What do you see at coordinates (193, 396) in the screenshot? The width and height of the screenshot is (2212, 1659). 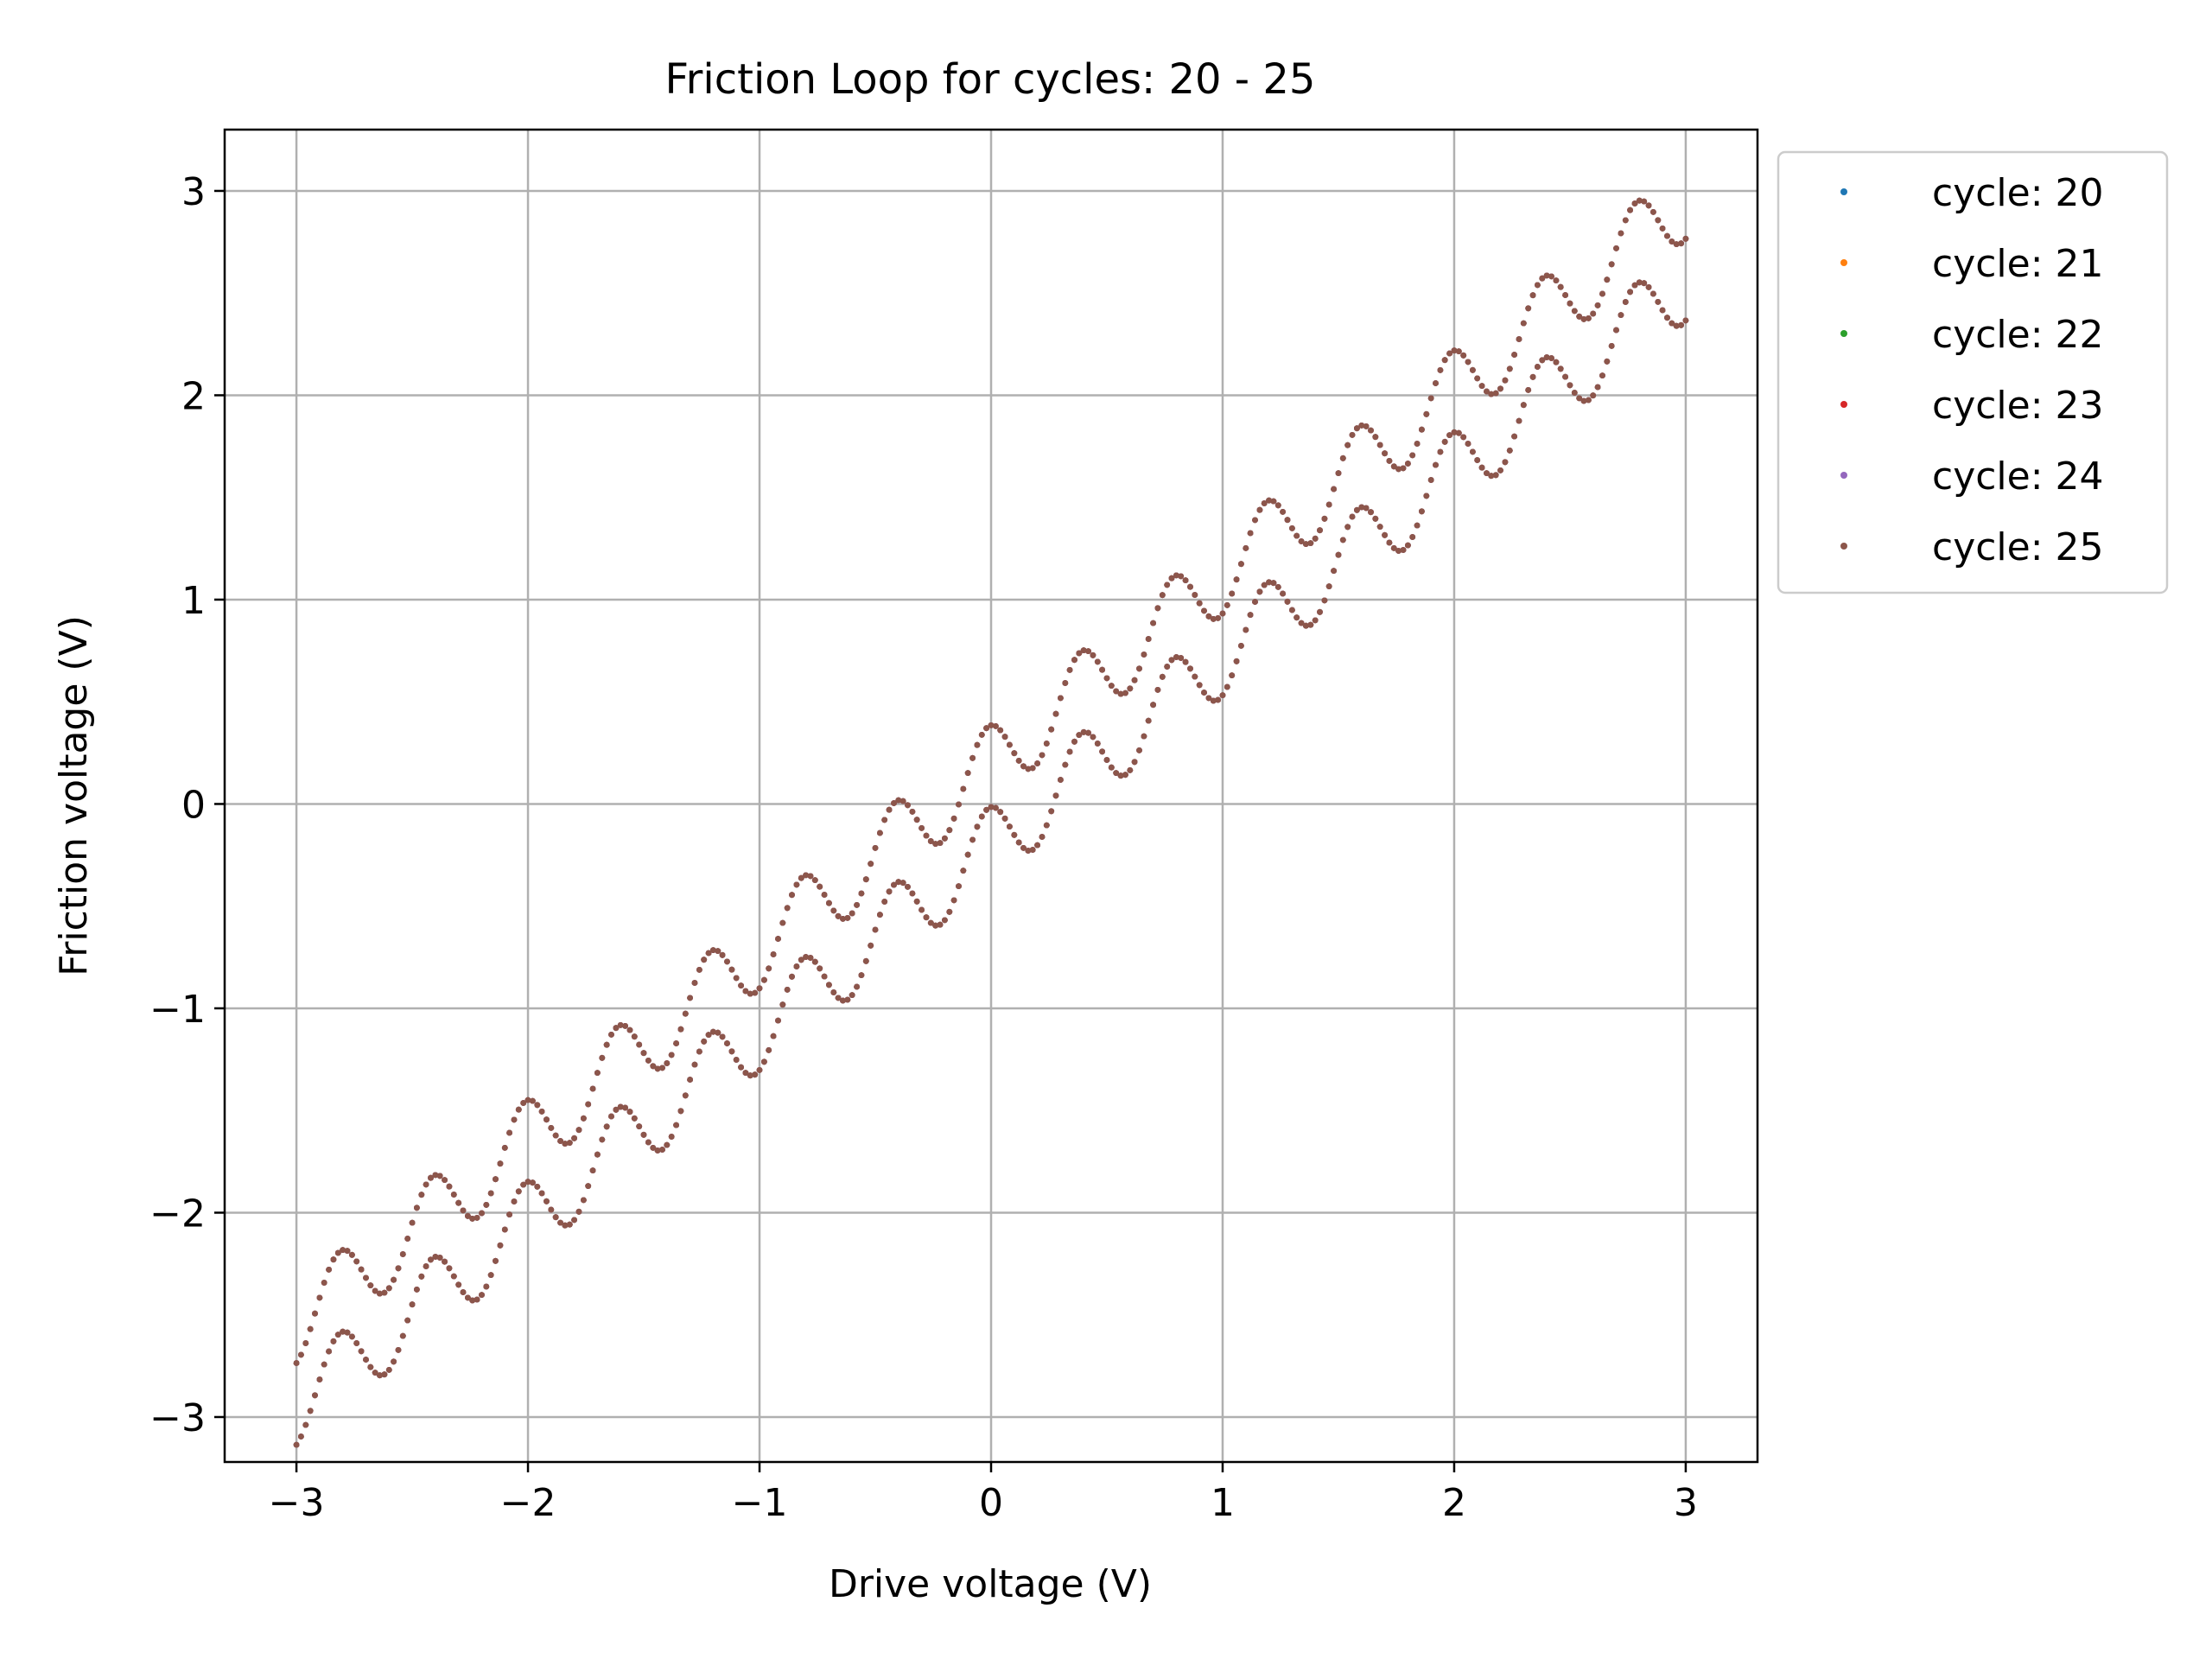 I see `y-tick-label: 2` at bounding box center [193, 396].